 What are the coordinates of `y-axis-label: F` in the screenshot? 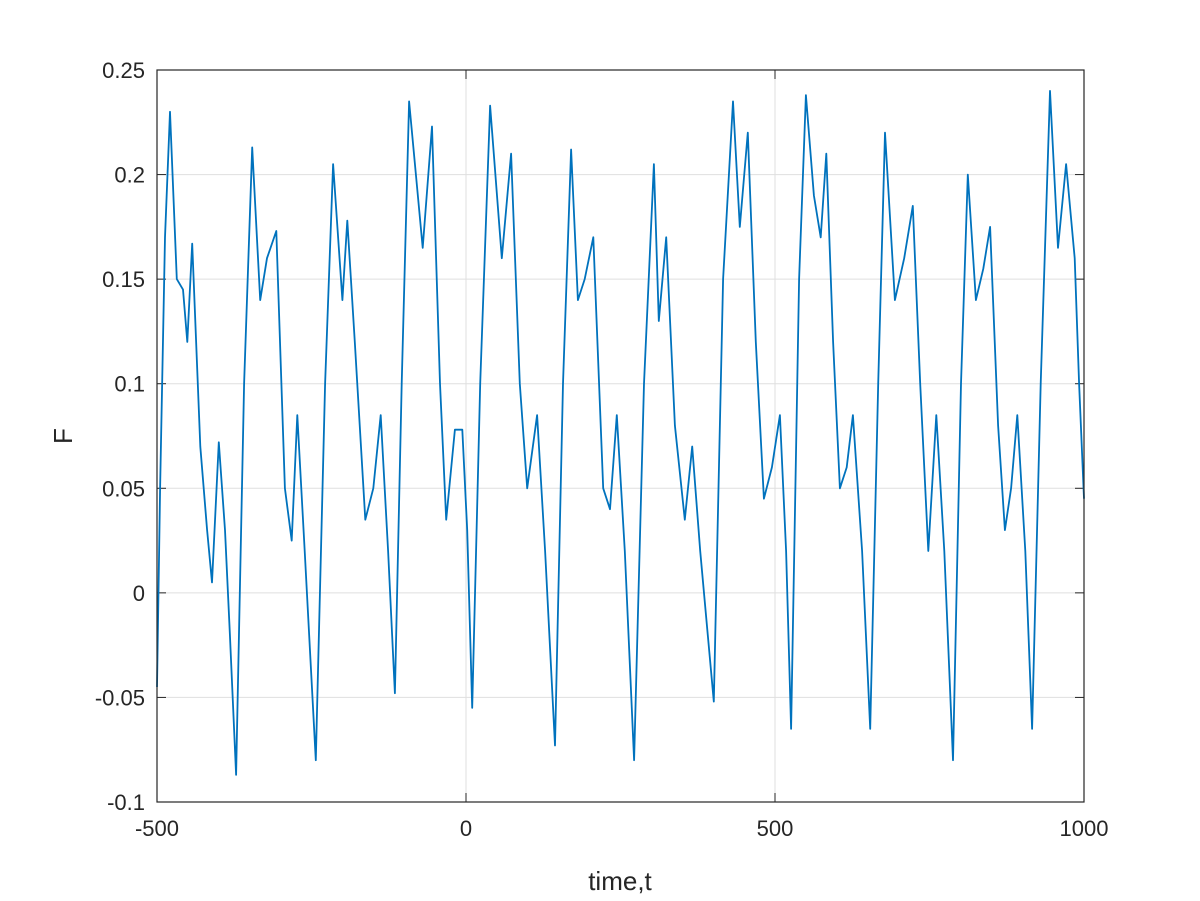 It's located at (63, 436).